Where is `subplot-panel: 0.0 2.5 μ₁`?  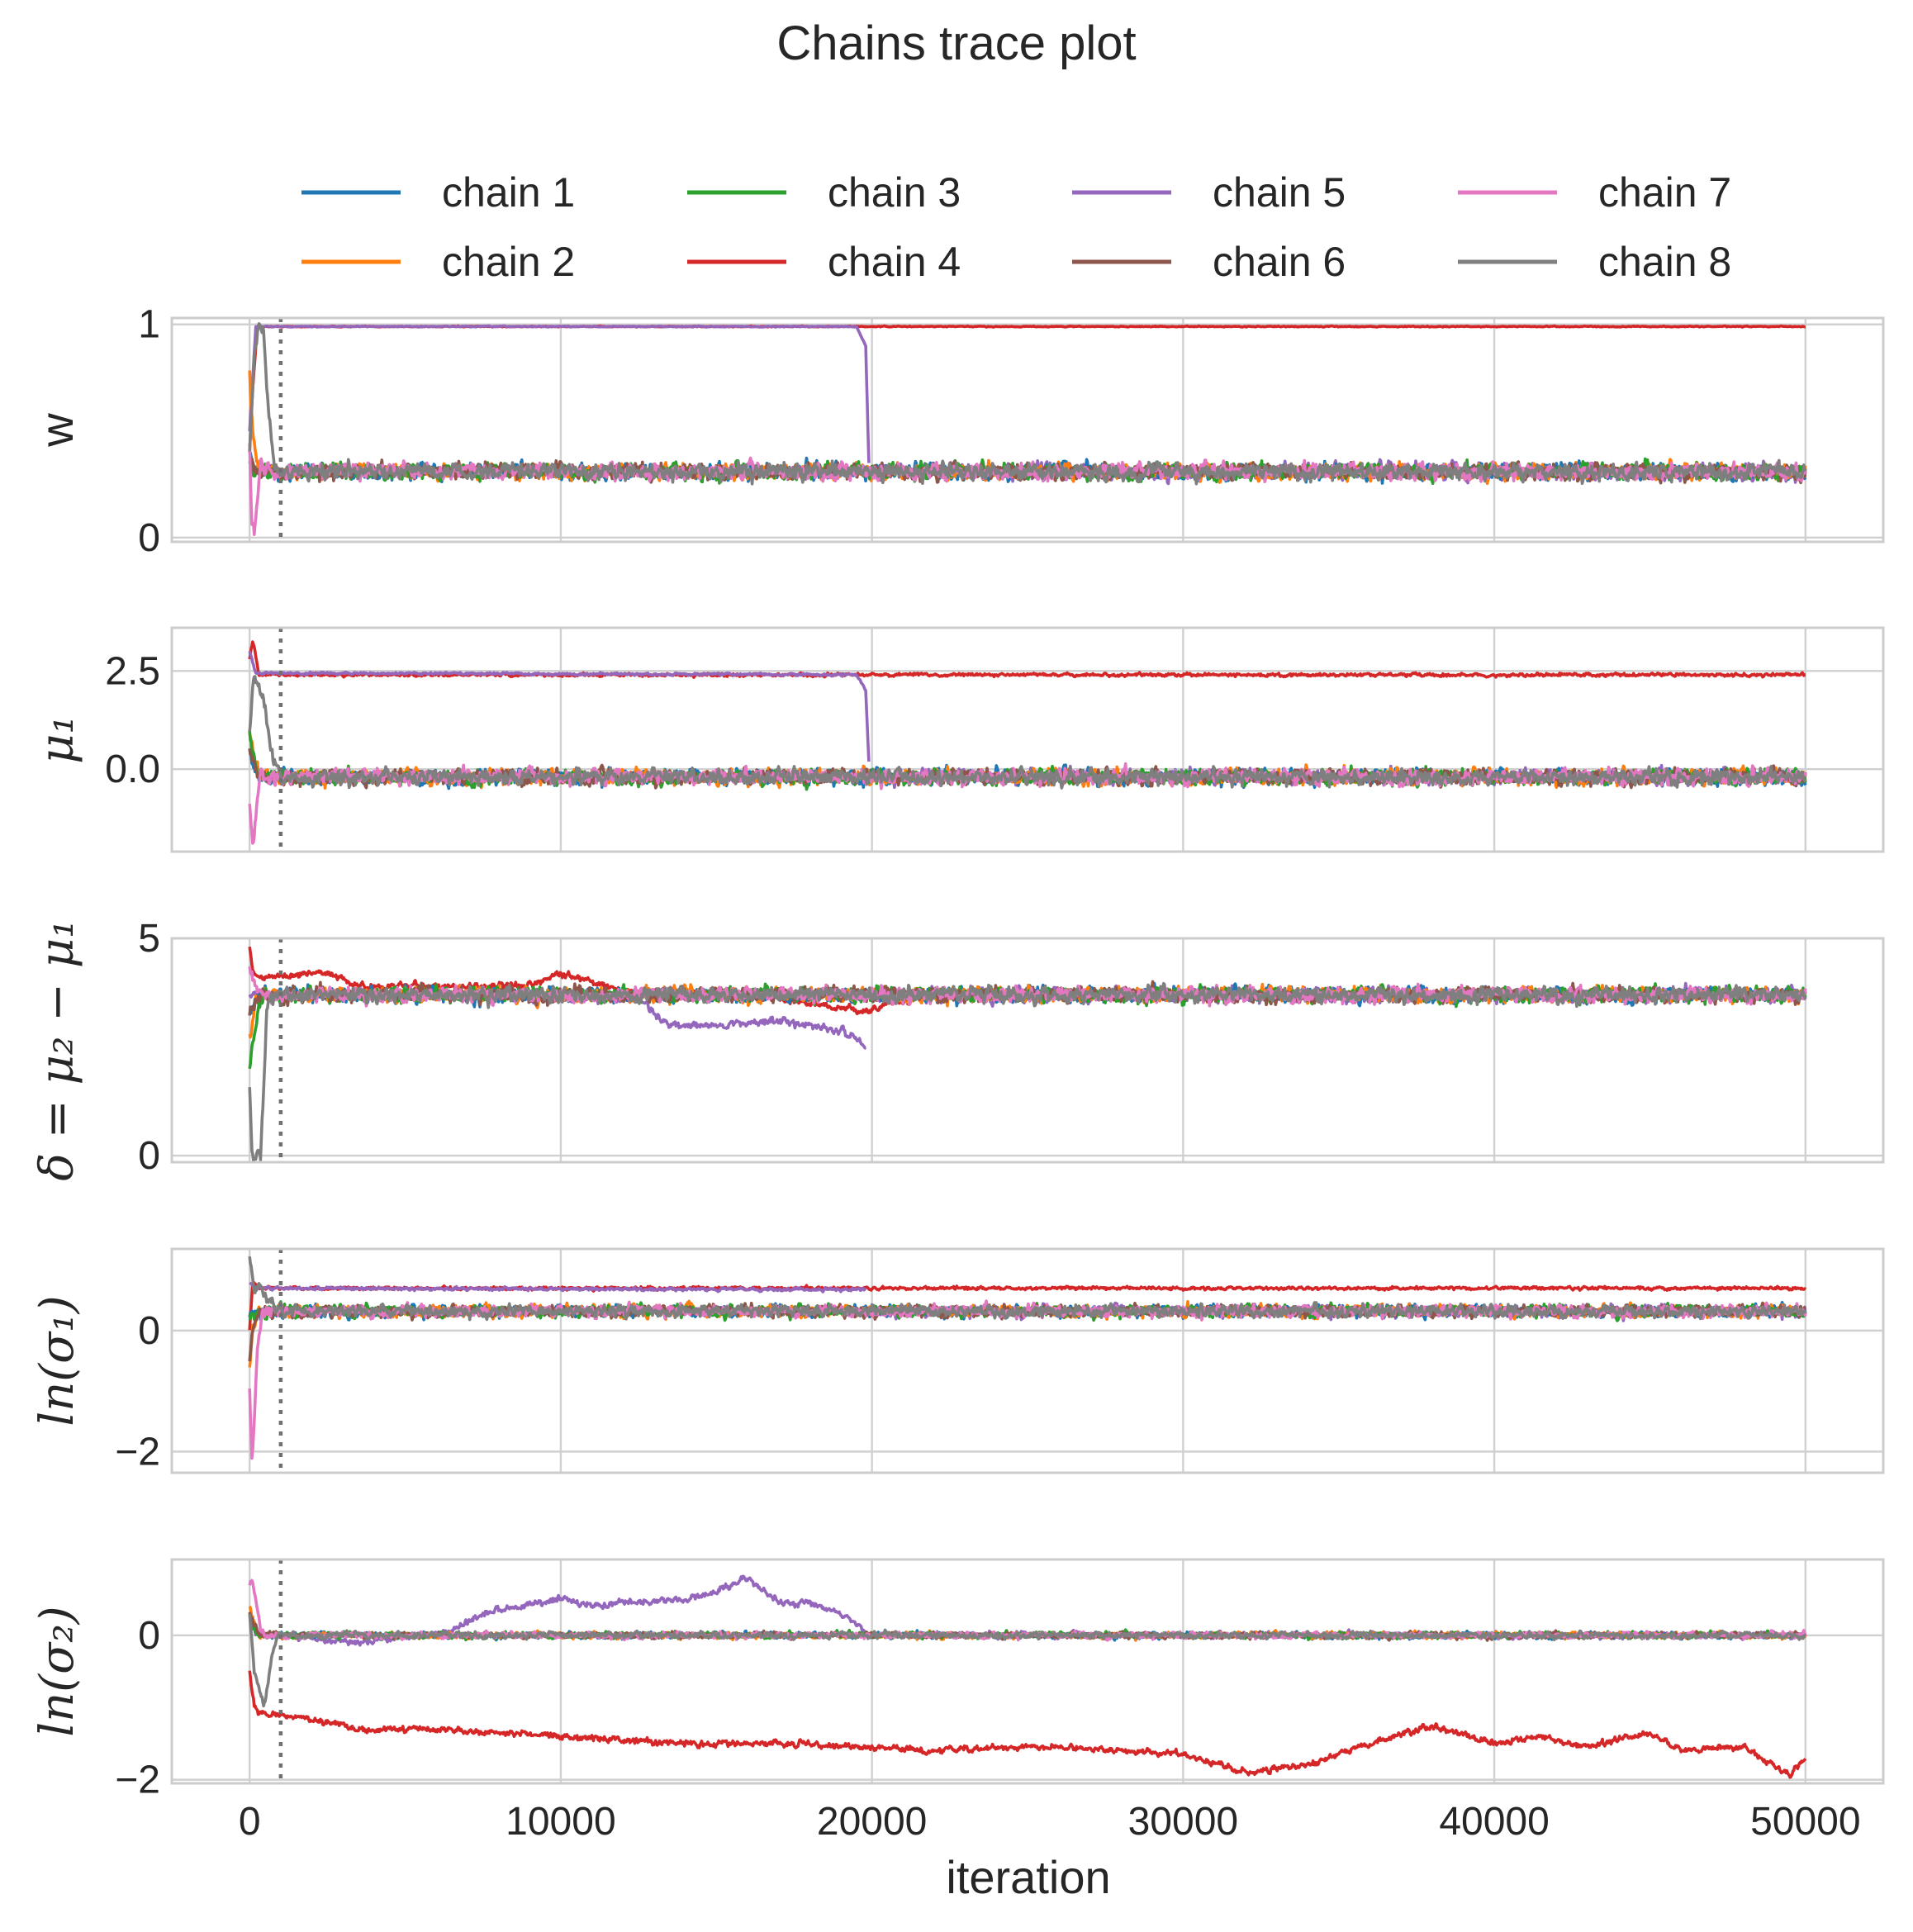 subplot-panel: 0.0 2.5 μ₁ is located at coordinates (958, 739).